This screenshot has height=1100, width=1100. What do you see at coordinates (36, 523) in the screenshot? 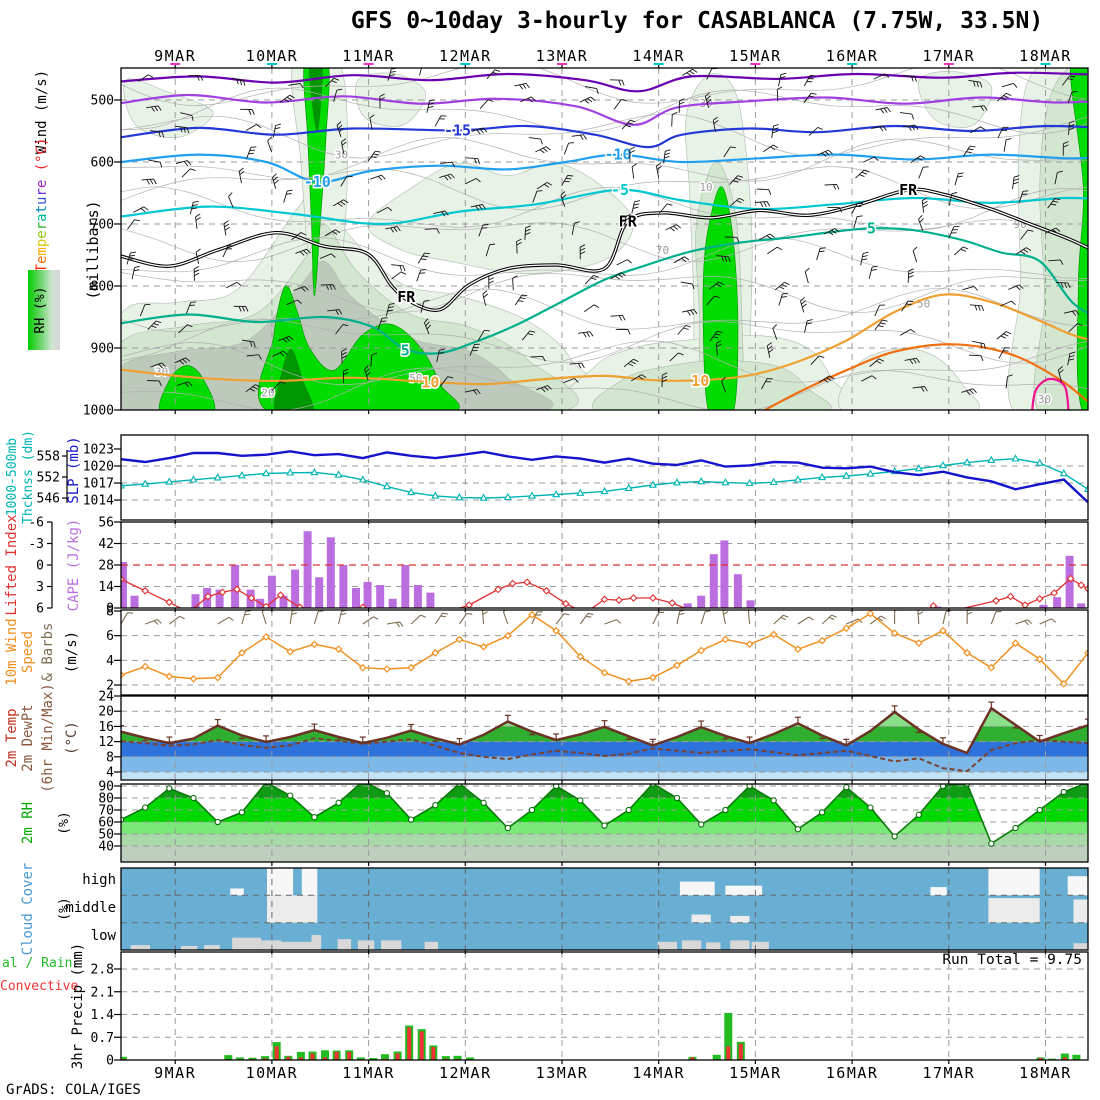
I see `svg-text: -6` at bounding box center [36, 523].